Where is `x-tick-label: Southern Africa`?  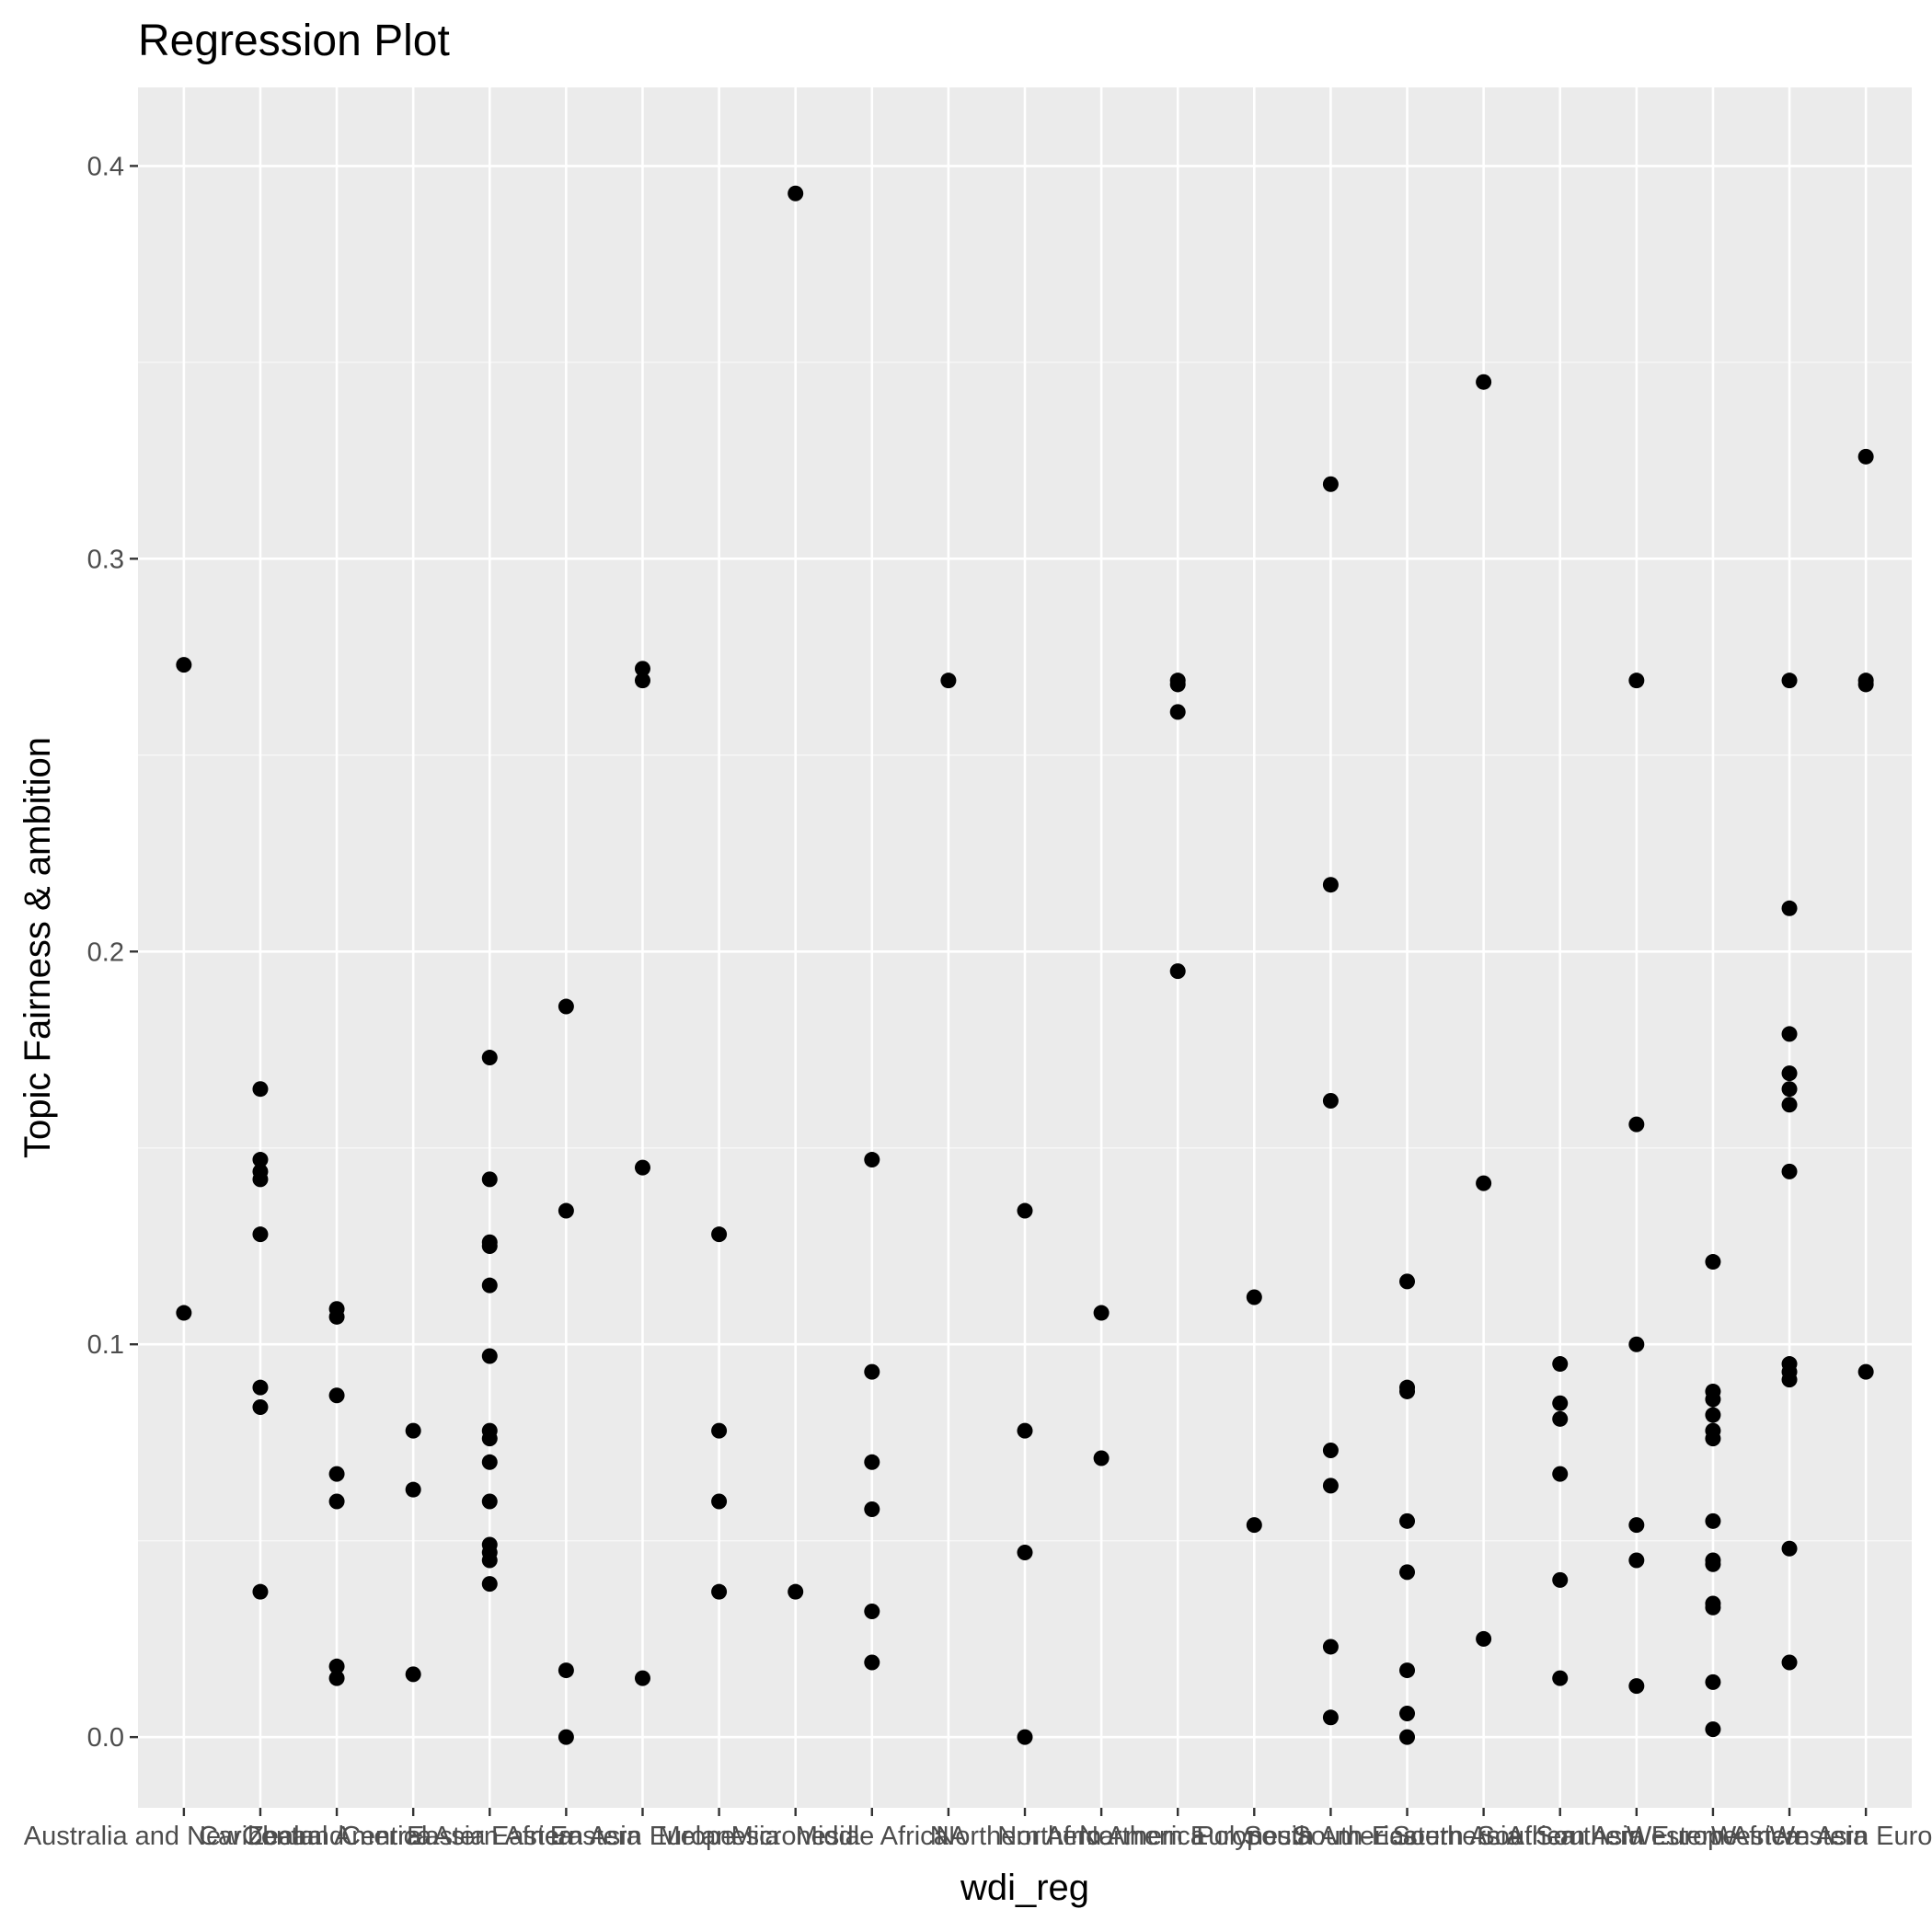
x-tick-label: Southern Africa is located at coordinates (1483, 1836).